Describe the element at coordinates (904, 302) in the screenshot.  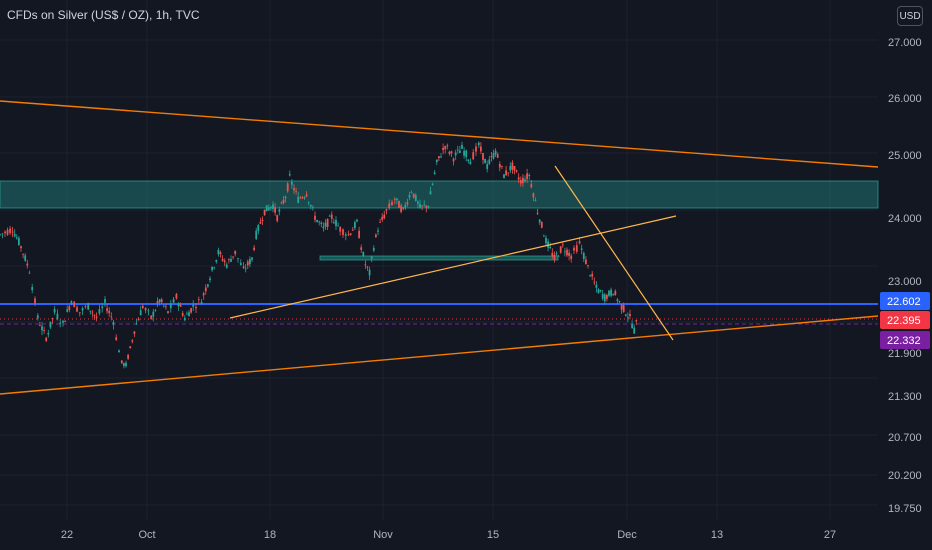
I see `price-tag-label: 22.602` at that location.